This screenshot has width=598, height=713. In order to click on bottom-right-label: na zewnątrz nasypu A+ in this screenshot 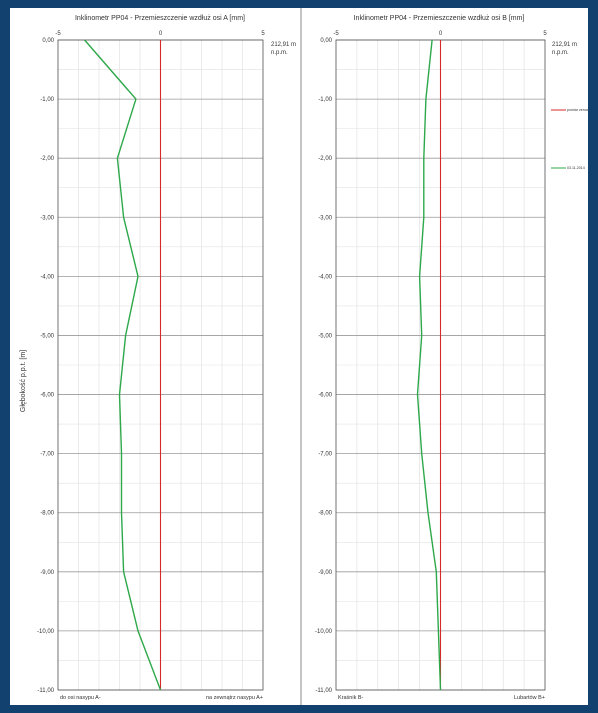, I will do `click(234, 698)`.